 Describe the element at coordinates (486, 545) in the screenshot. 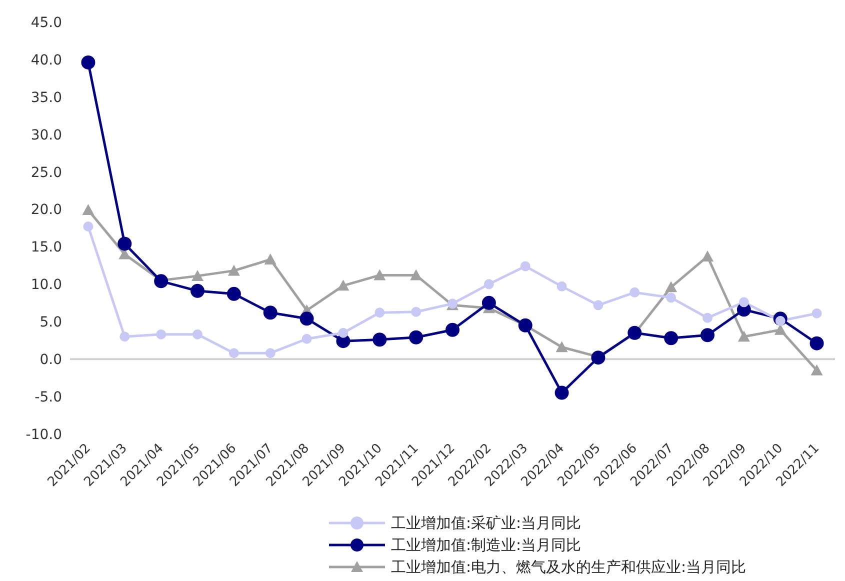

I see `legend-label: 工业增加值:制造业:当月同比` at that location.